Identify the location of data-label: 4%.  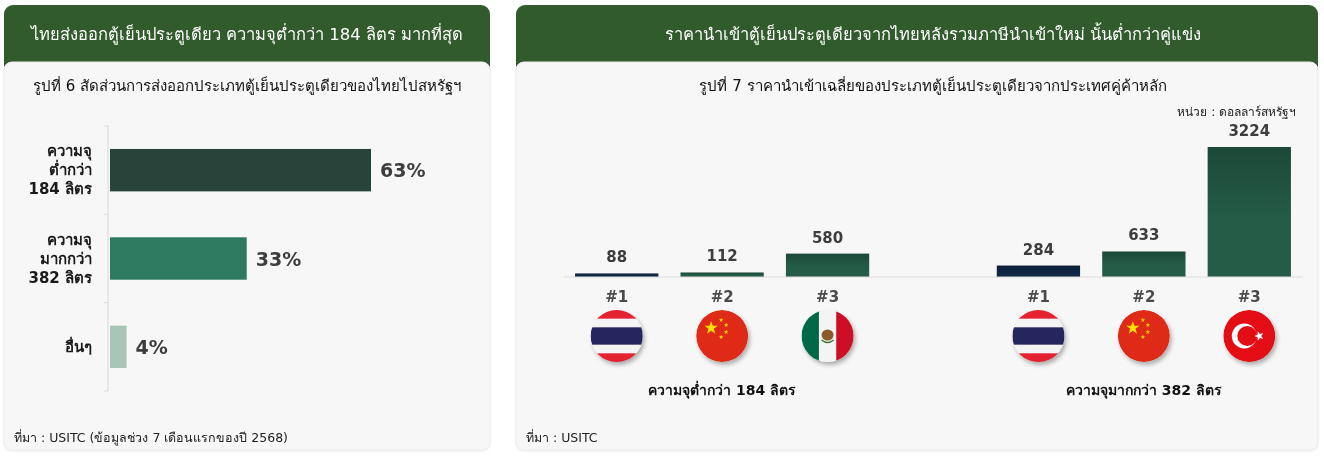
(151, 346).